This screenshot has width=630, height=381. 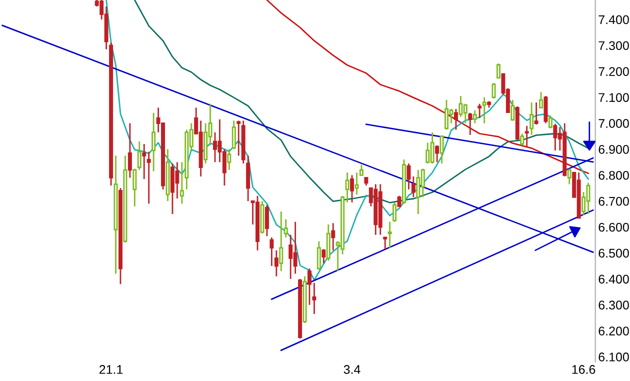 I want to click on x-tick-label: 3.4, so click(x=352, y=369).